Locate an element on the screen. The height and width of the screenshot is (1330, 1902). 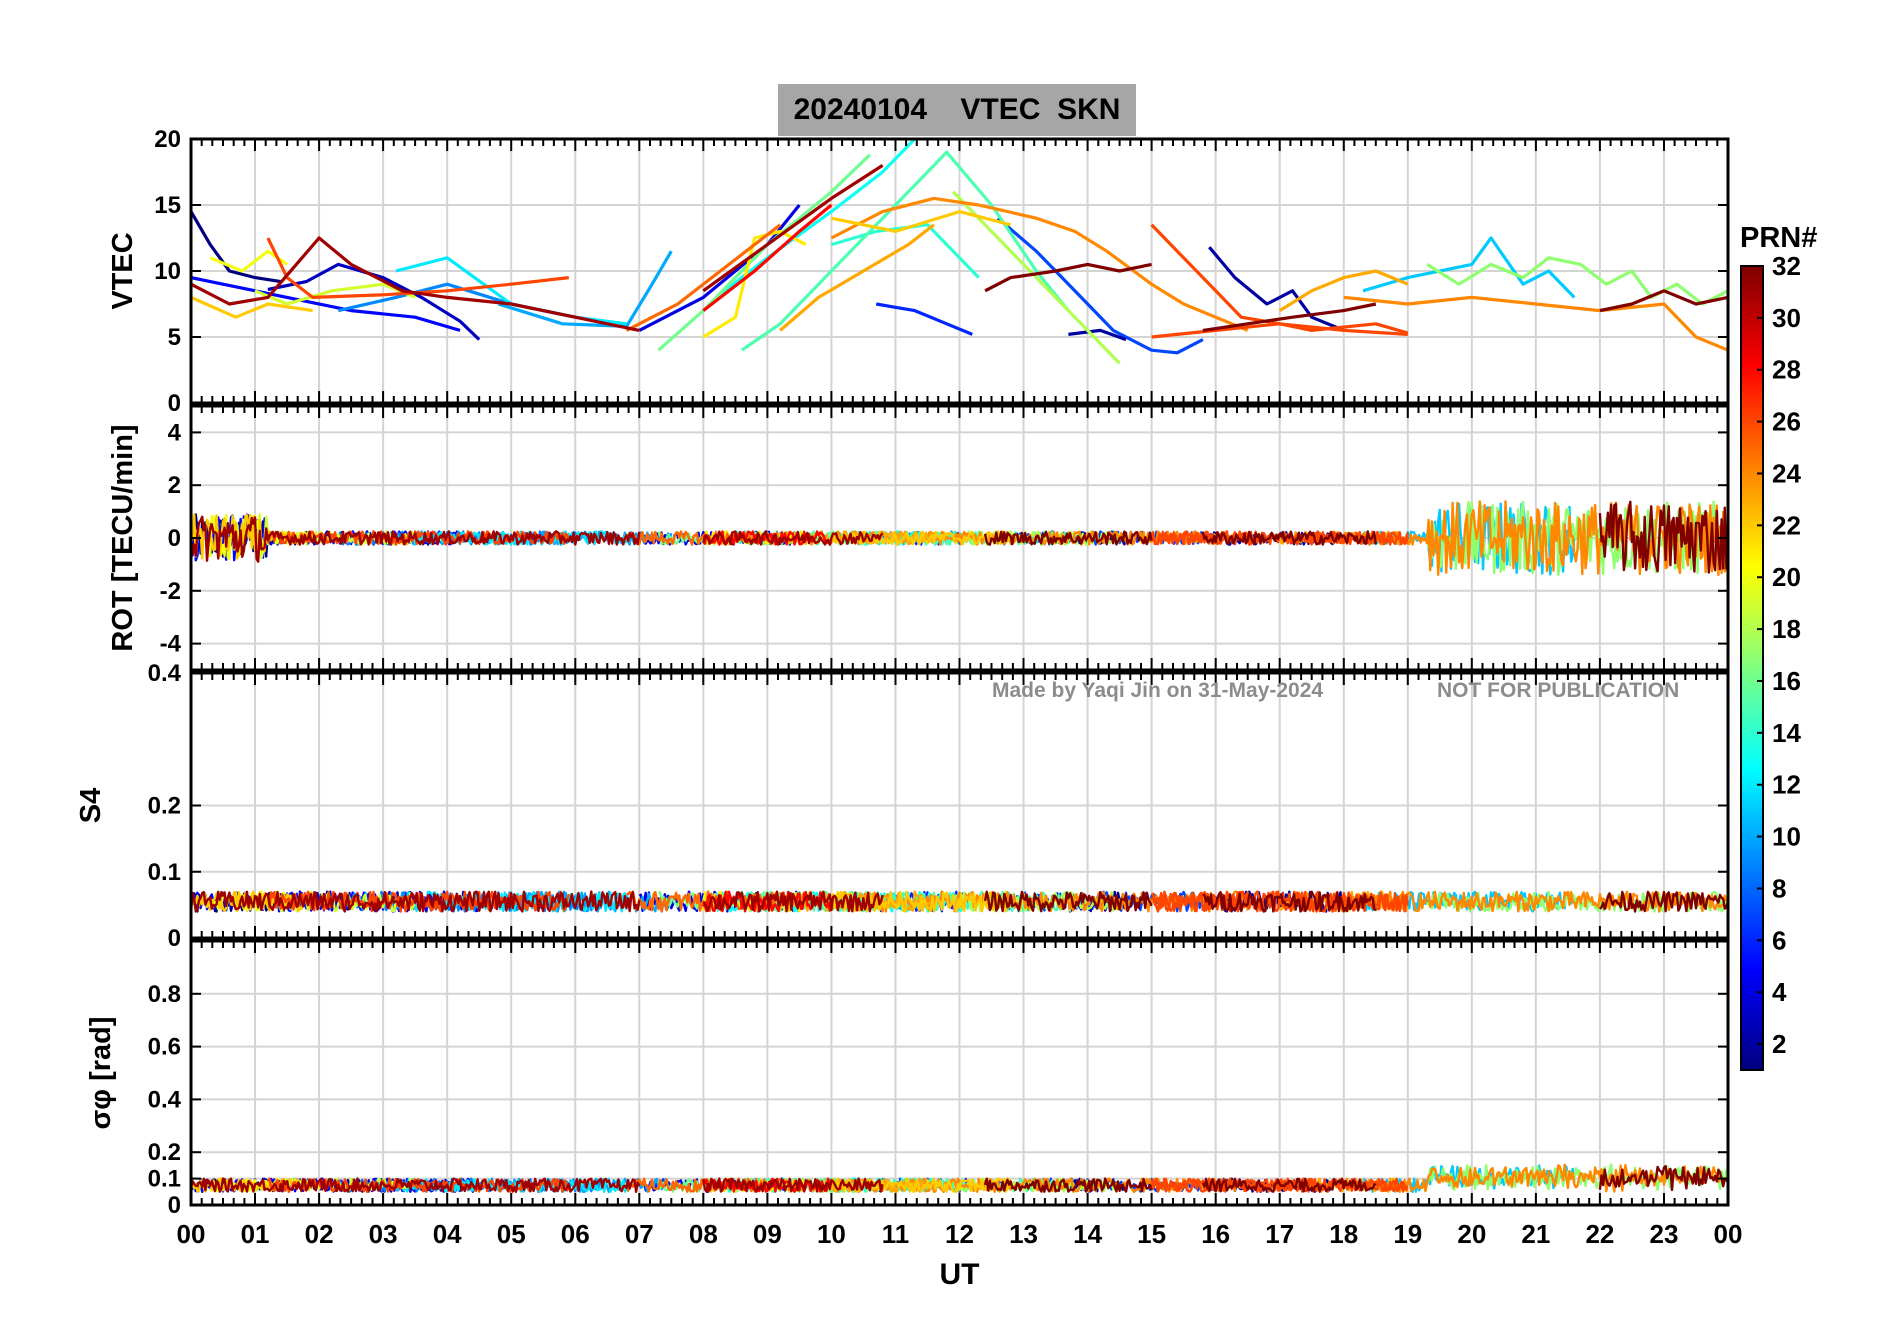
vtec-ytick-label: 5 is located at coordinates (174, 337).